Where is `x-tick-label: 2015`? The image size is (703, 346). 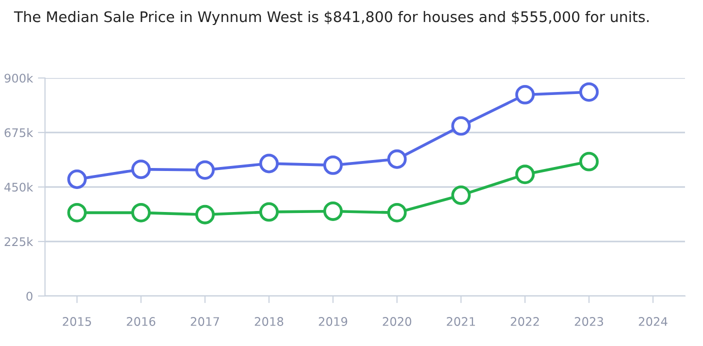 x-tick-label: 2015 is located at coordinates (76, 321).